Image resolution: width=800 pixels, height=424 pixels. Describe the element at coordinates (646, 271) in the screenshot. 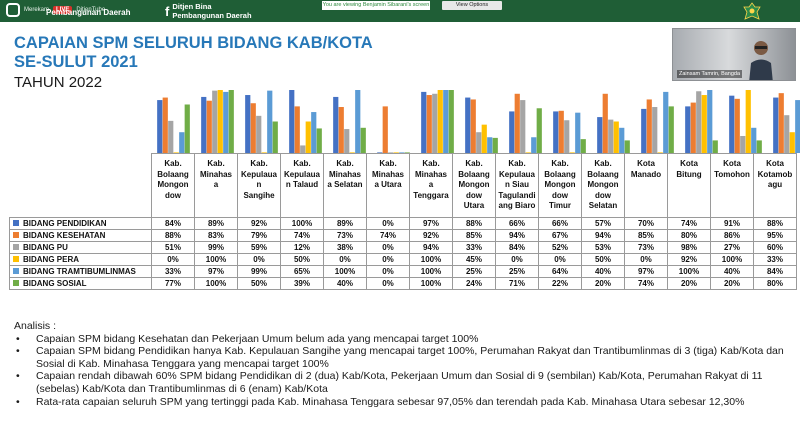

I see `value-cell: 97%` at that location.